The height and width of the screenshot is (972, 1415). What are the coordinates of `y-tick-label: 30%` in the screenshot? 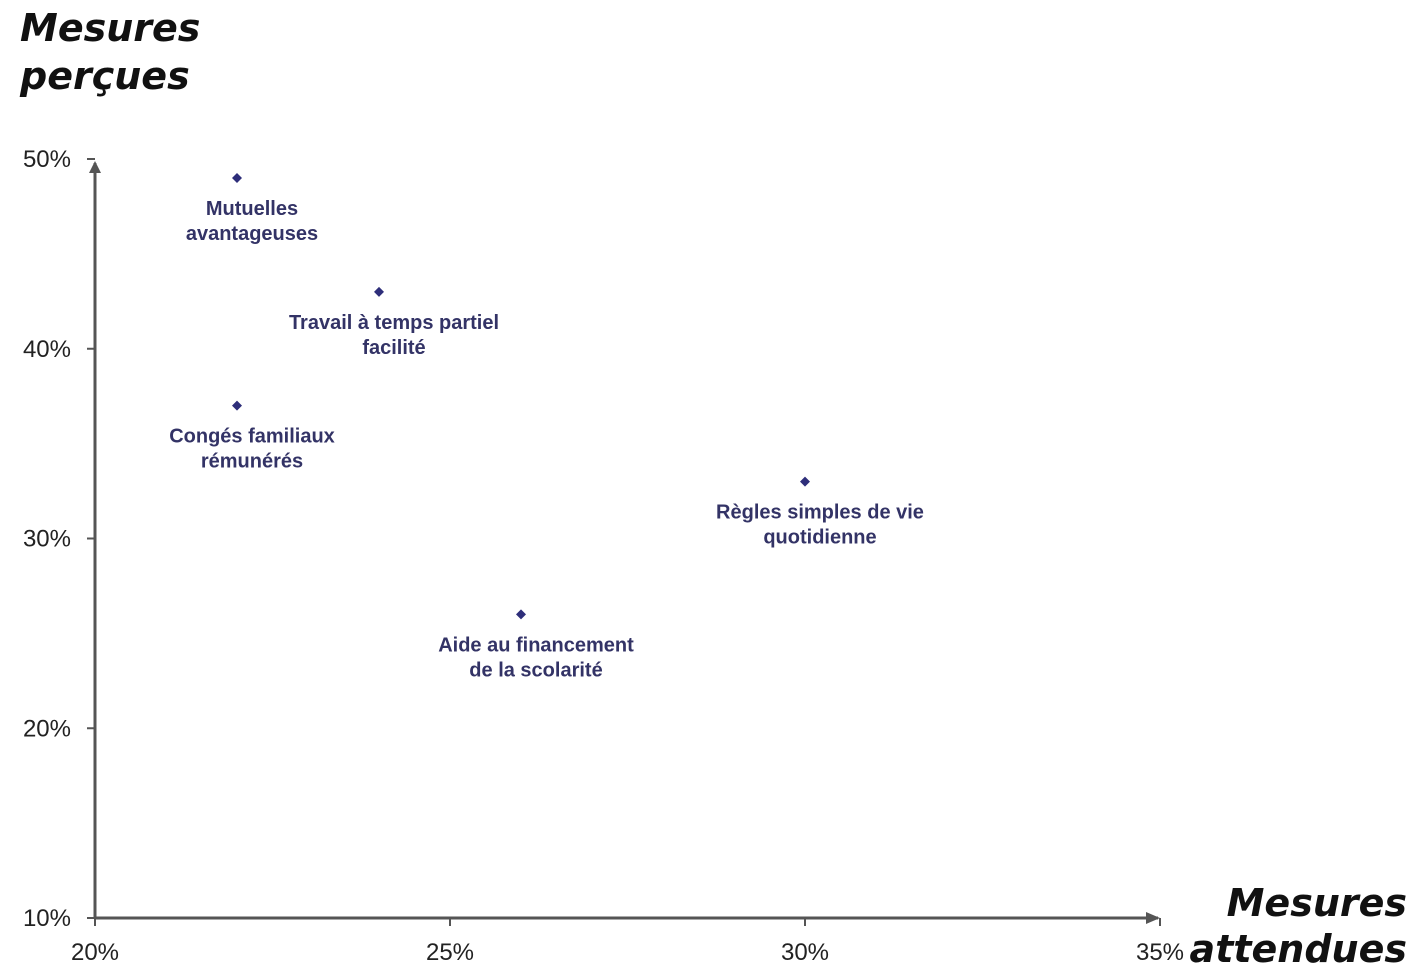 It's located at (47, 539).